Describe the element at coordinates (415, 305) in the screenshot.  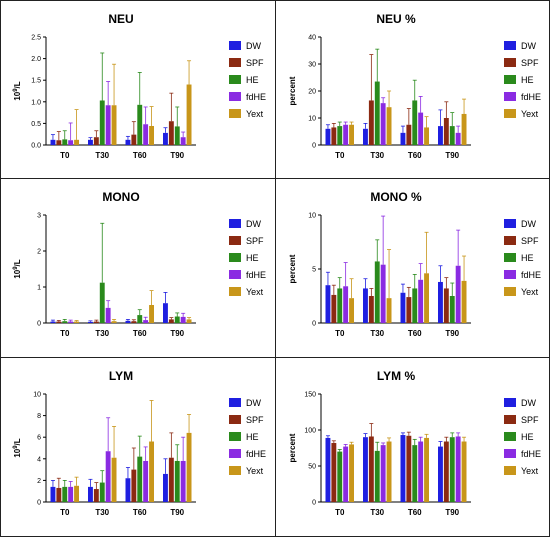
I see `bar-he-t60` at that location.